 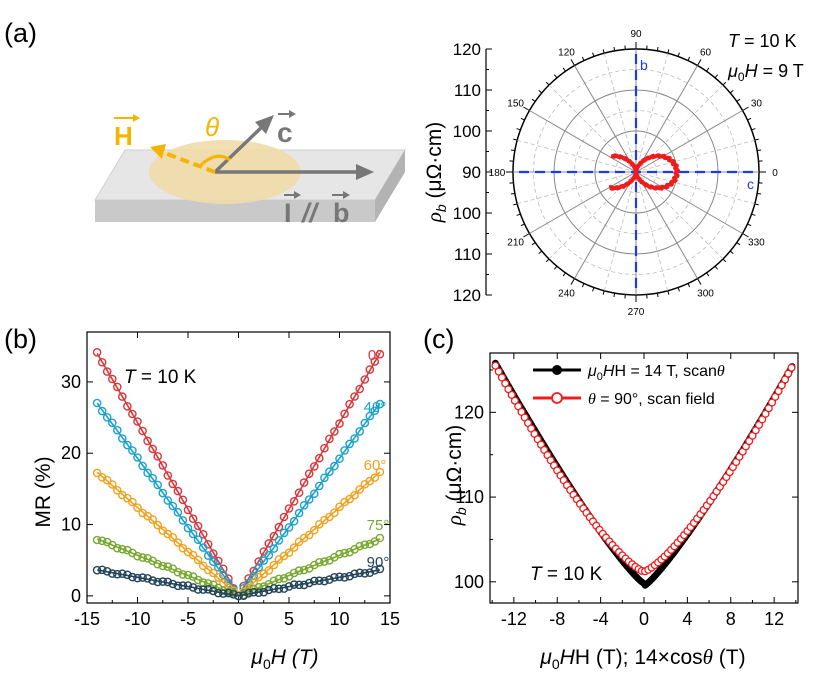 What do you see at coordinates (642, 658) in the screenshot?
I see `chart-c-xlabel: μ0HH (T); 14×cosθ (T)` at bounding box center [642, 658].